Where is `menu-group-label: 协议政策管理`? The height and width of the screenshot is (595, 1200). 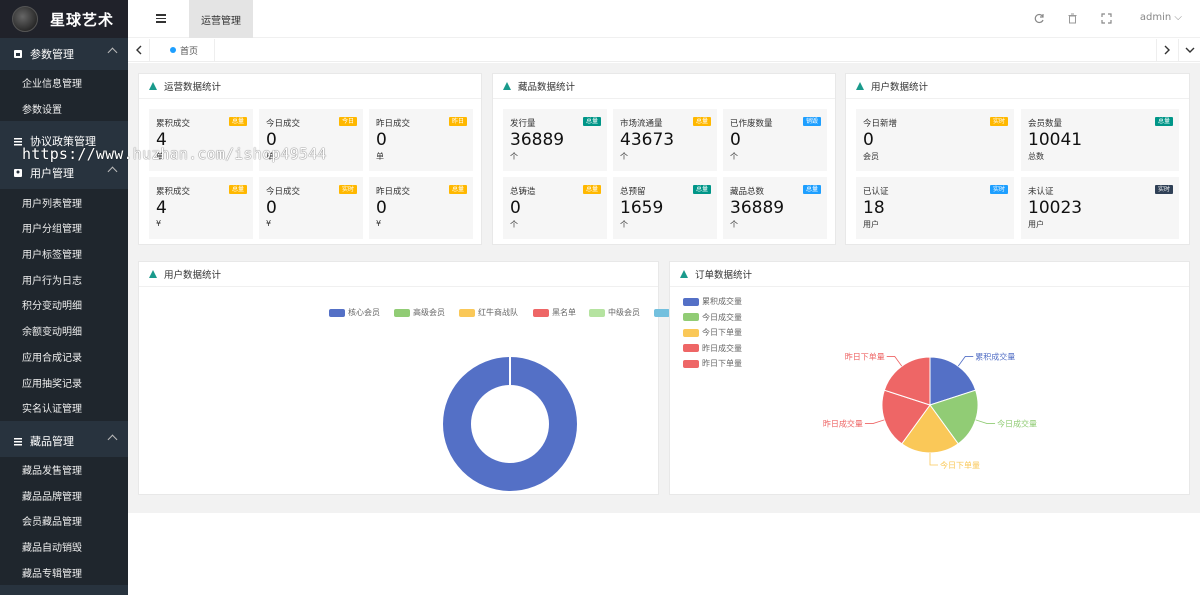
menu-group-label: 协议政策管理 is located at coordinates (63, 142).